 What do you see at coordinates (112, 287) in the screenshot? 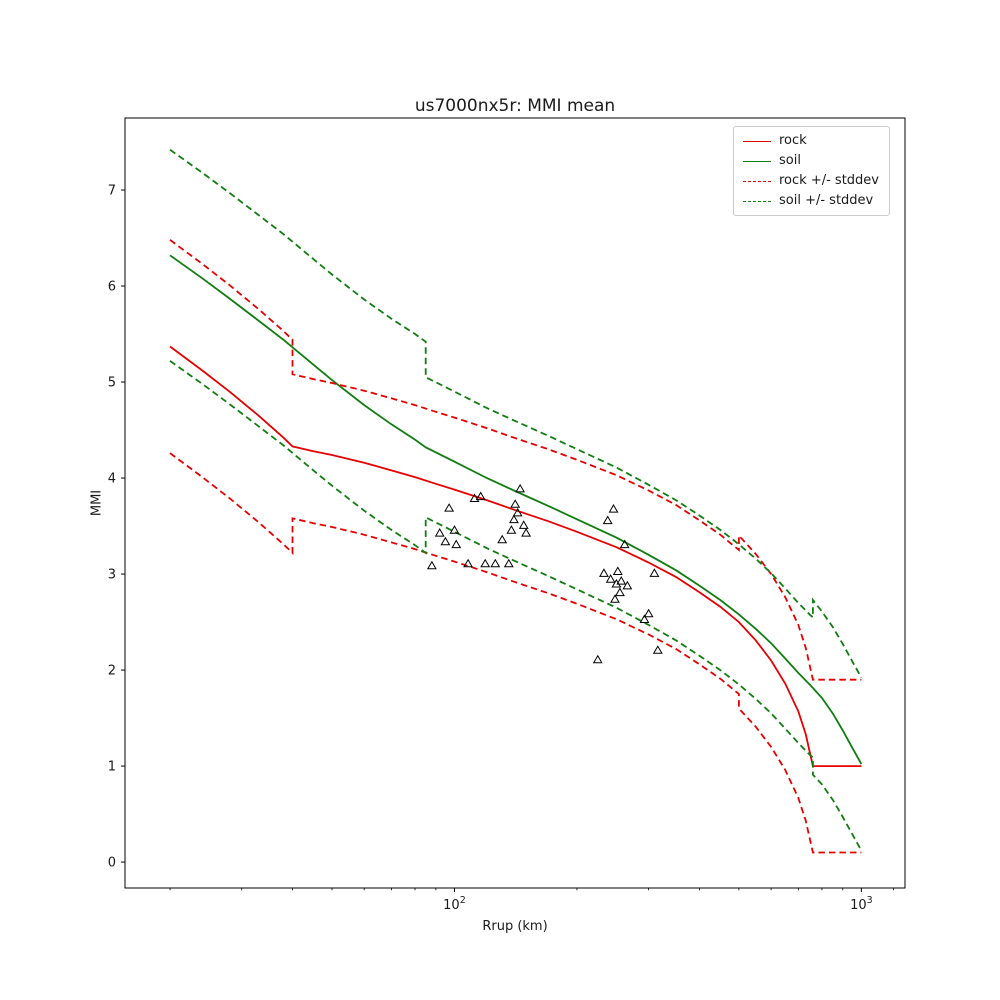
I see `y-tick-label: 6` at bounding box center [112, 287].